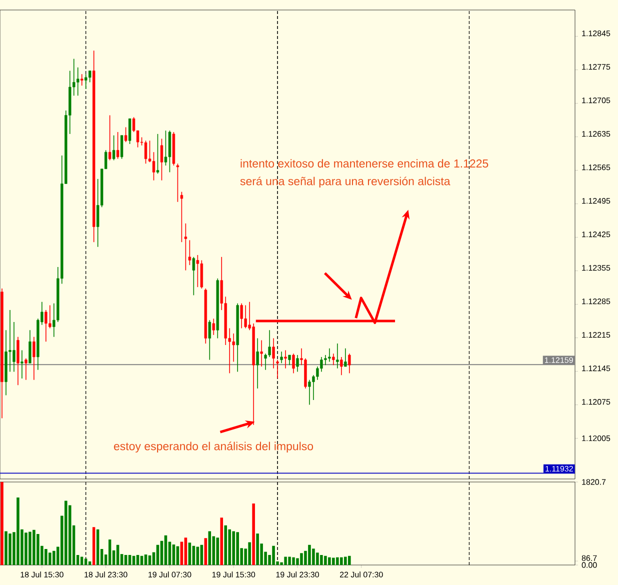 This screenshot has height=585, width=618. I want to click on y-tick-label: 1.12425, so click(596, 235).